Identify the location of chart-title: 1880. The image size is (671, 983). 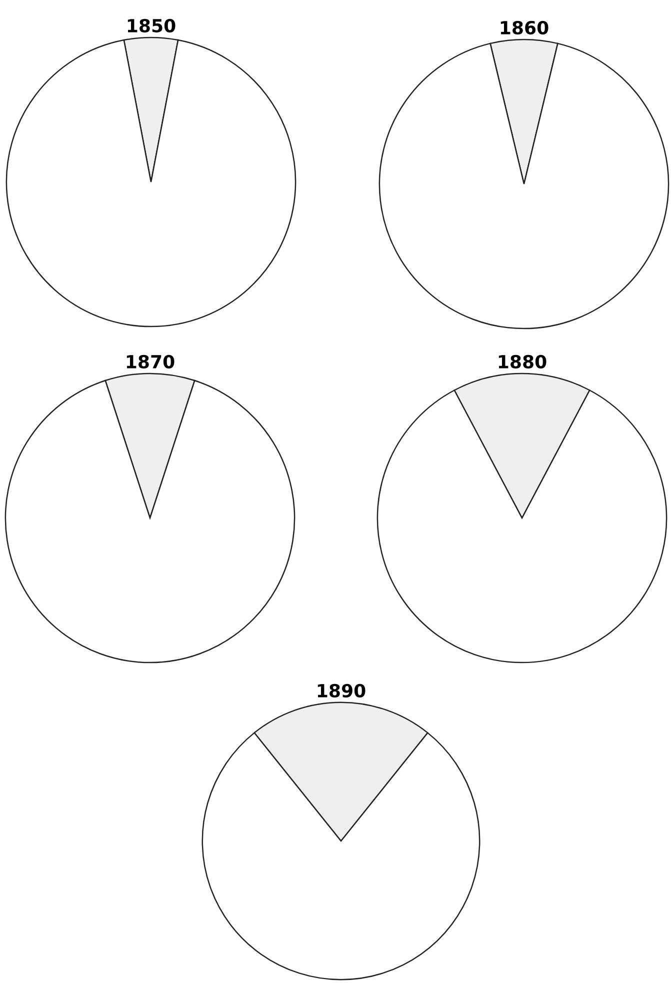
(522, 361).